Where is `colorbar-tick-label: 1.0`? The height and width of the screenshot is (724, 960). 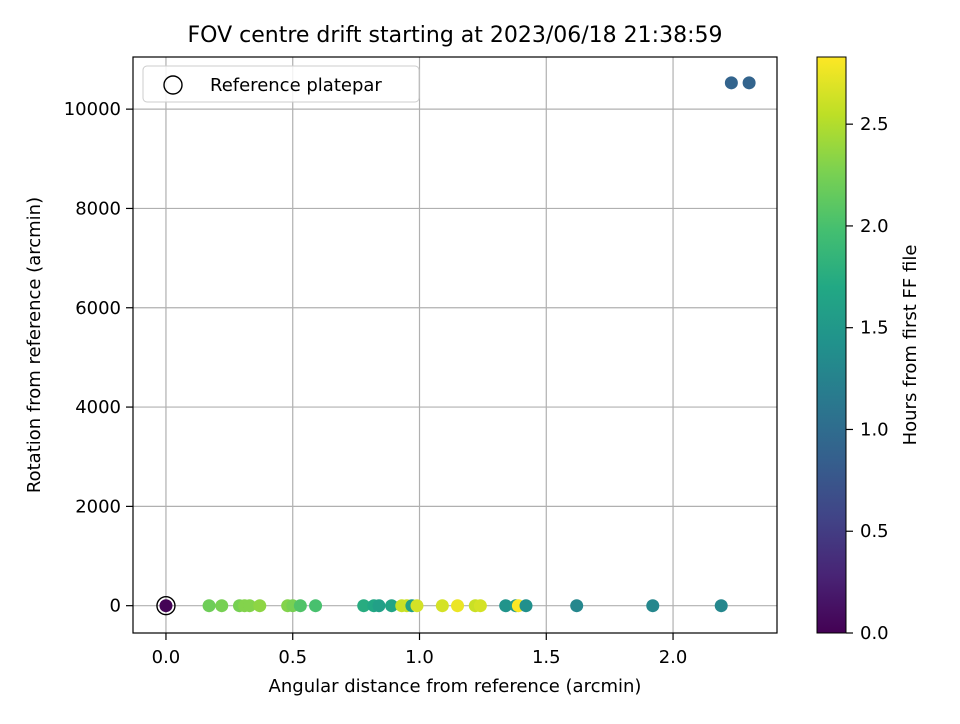
colorbar-tick-label: 1.0 is located at coordinates (874, 429).